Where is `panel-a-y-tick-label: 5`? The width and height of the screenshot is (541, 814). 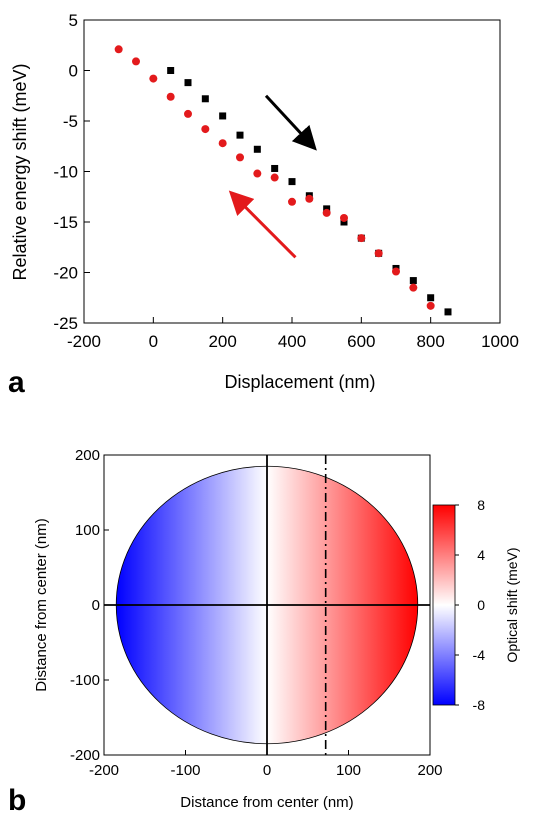 panel-a-y-tick-label: 5 is located at coordinates (73, 20).